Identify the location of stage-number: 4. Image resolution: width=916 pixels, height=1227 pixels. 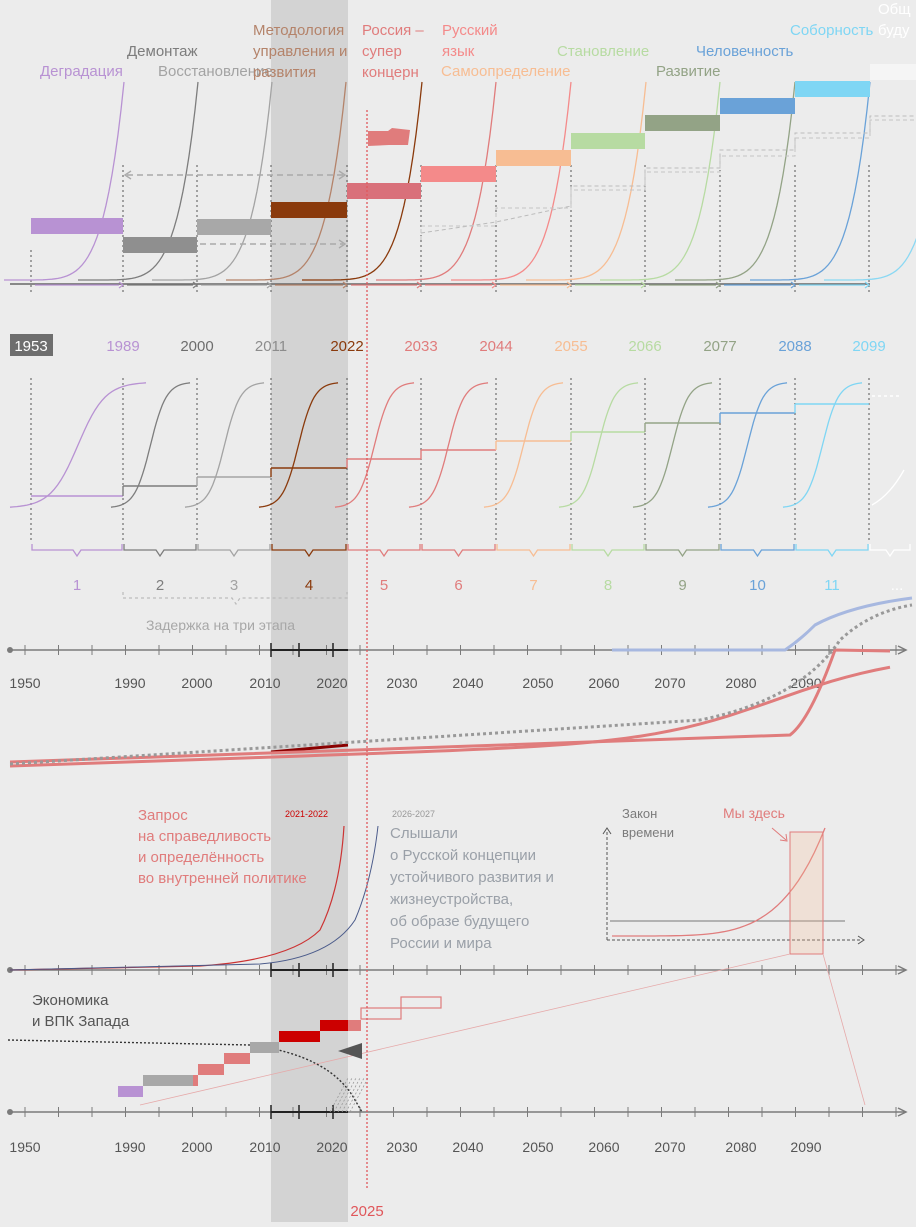
(309, 585).